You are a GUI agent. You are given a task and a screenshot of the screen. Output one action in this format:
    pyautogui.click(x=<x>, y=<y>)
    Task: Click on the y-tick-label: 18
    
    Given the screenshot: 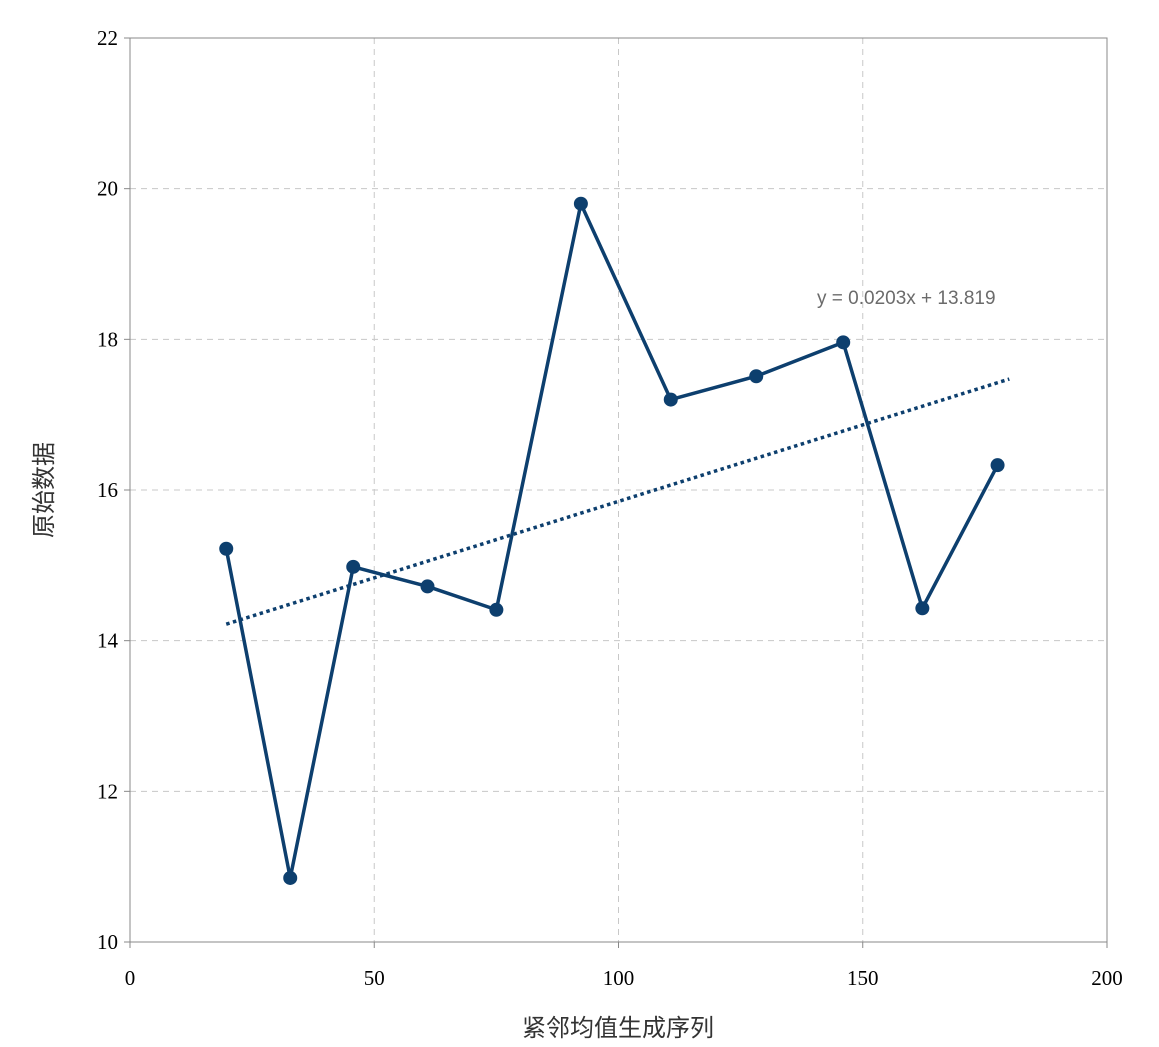 What is the action you would take?
    pyautogui.click(x=107, y=339)
    